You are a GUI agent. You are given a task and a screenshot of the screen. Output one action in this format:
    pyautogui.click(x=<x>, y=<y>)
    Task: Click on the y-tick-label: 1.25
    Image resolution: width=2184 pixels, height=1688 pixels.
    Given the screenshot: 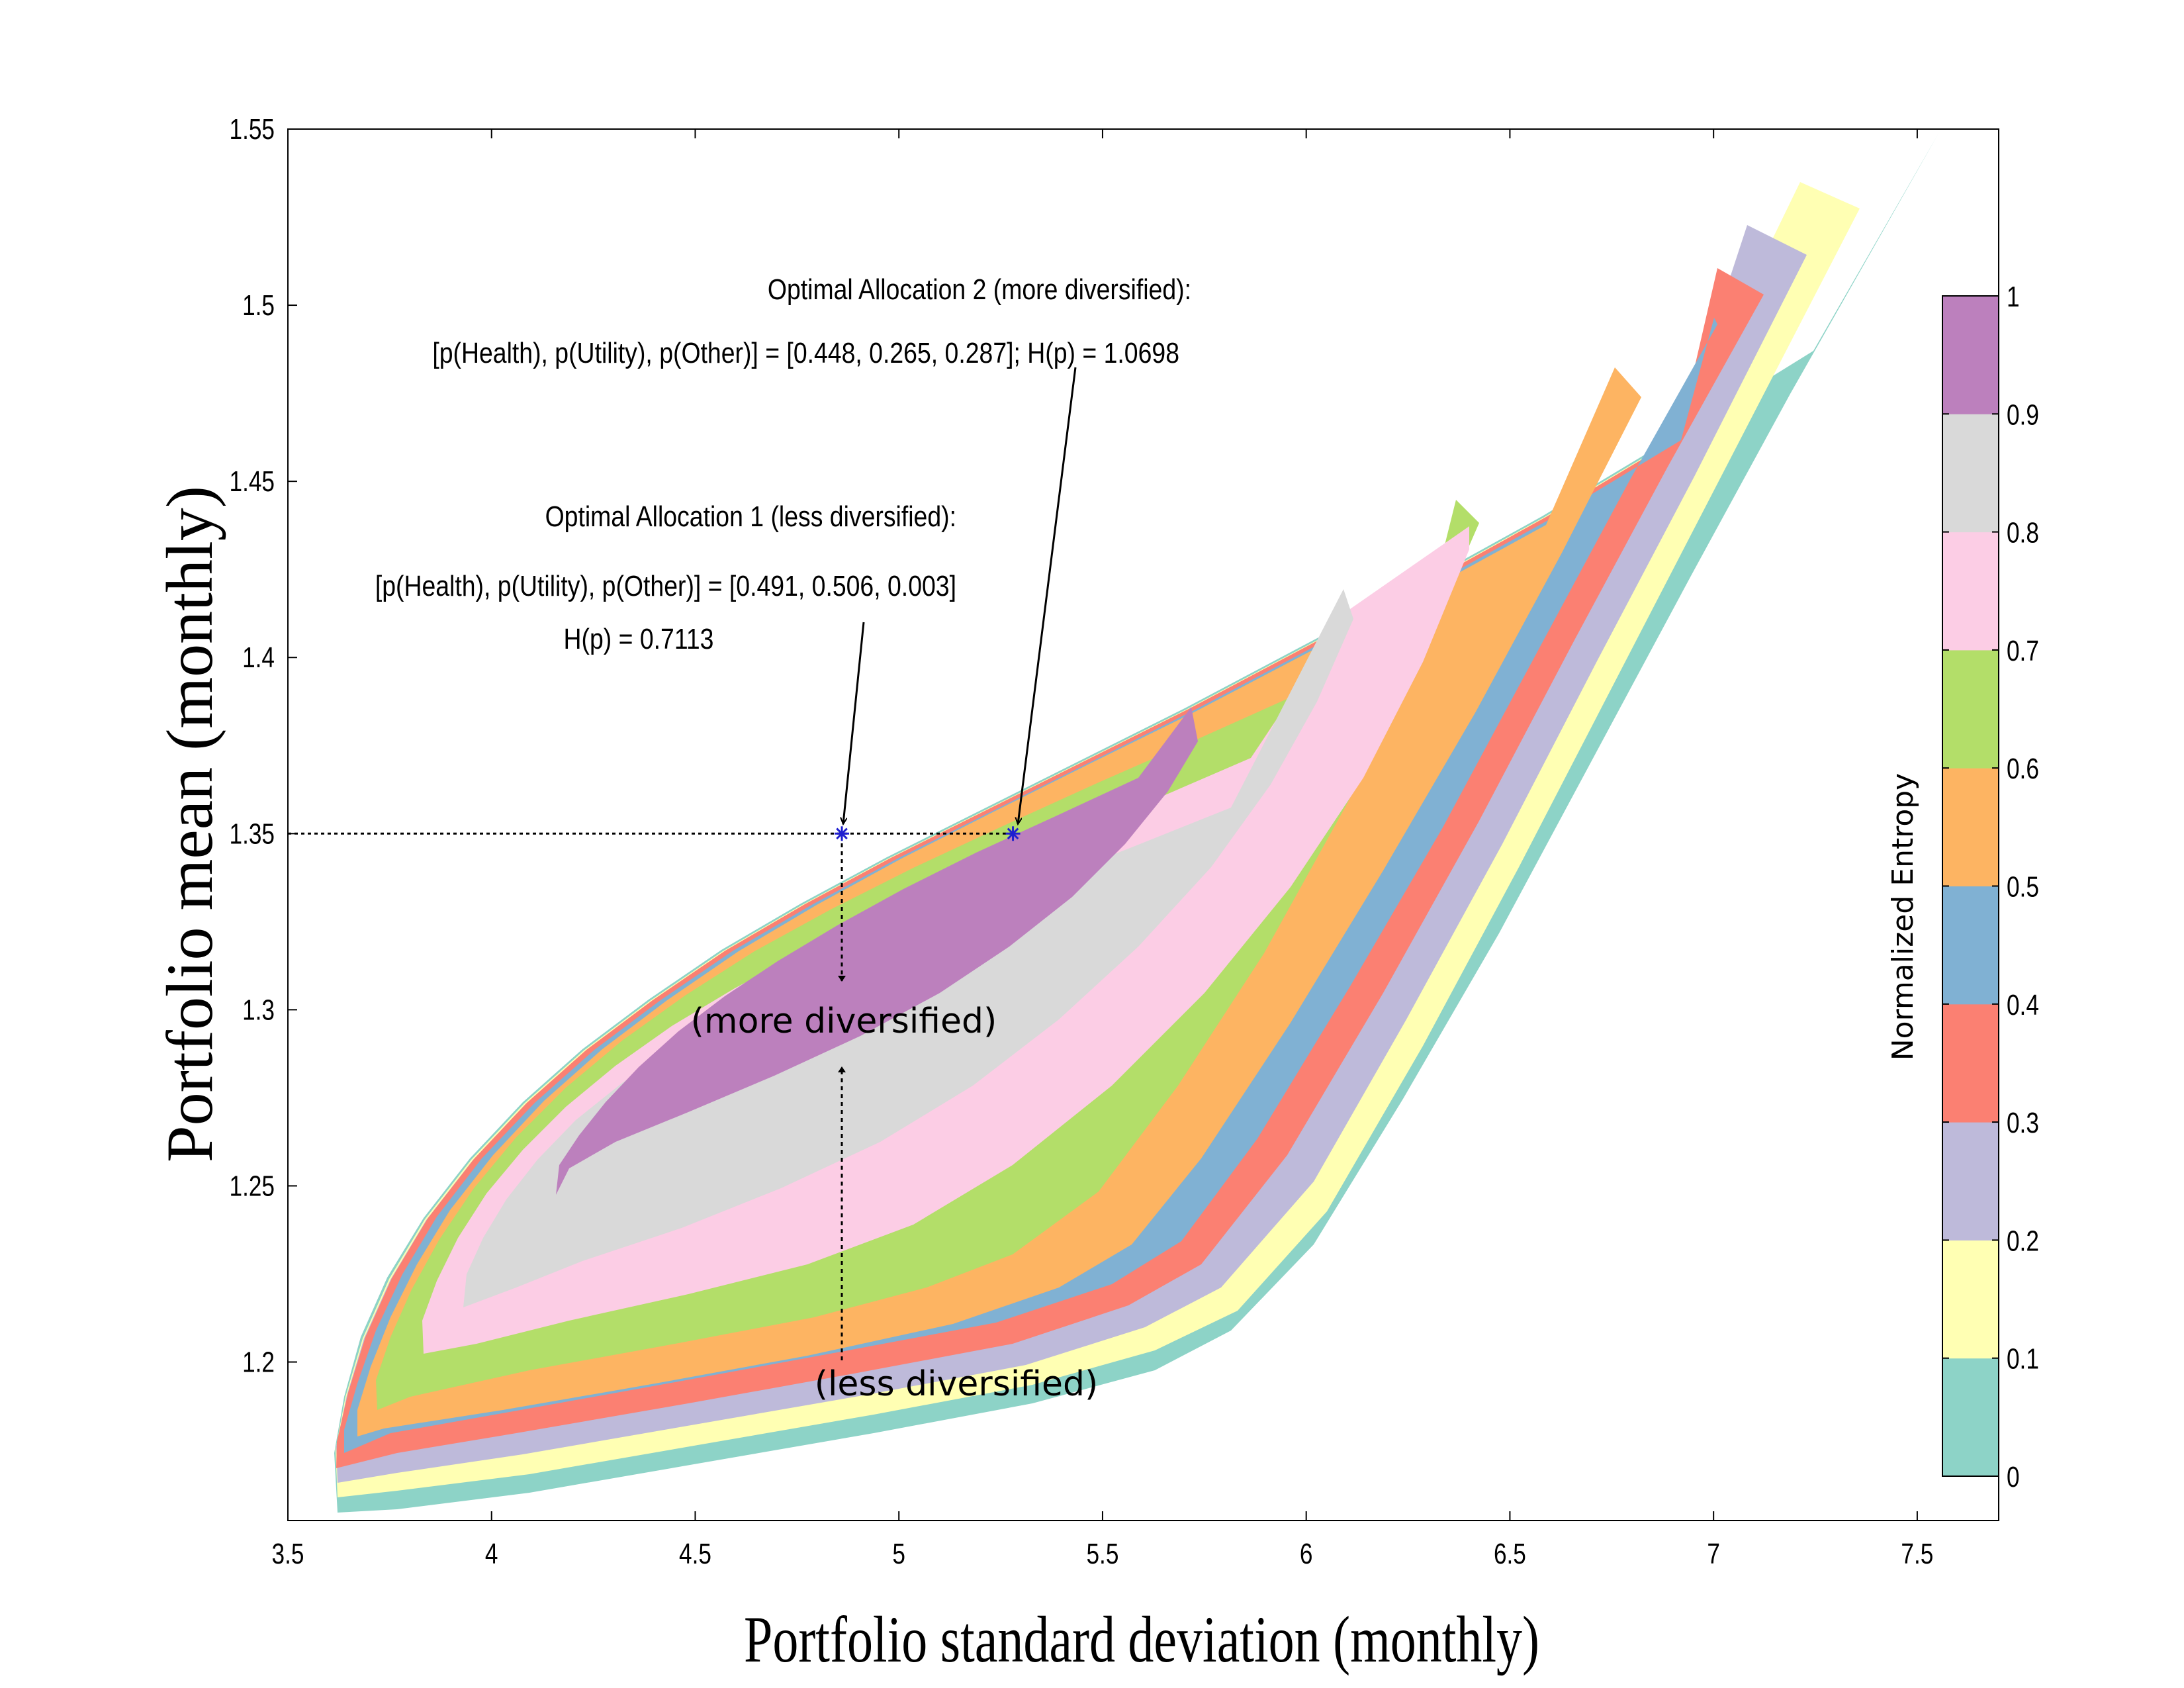 What is the action you would take?
    pyautogui.click(x=252, y=1186)
    